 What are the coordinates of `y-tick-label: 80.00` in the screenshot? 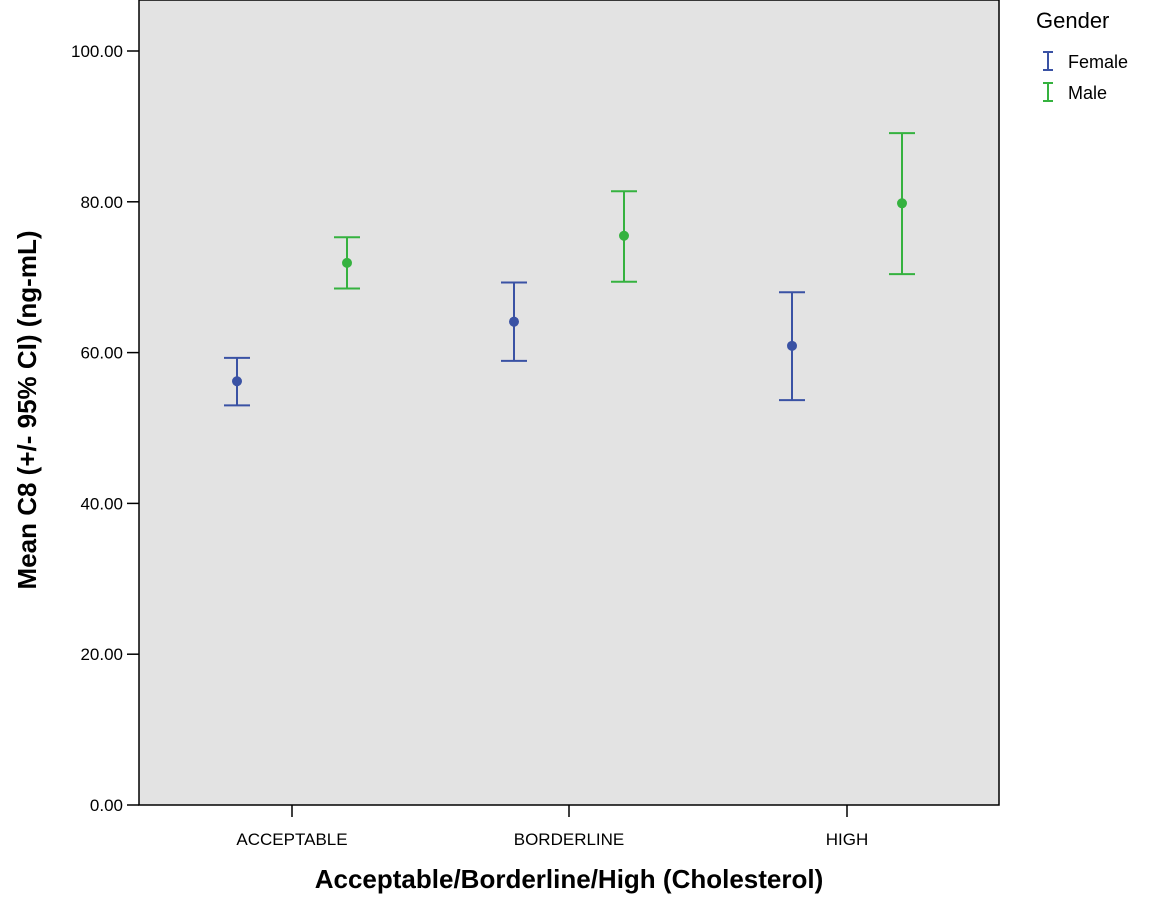 It's located at (101, 202).